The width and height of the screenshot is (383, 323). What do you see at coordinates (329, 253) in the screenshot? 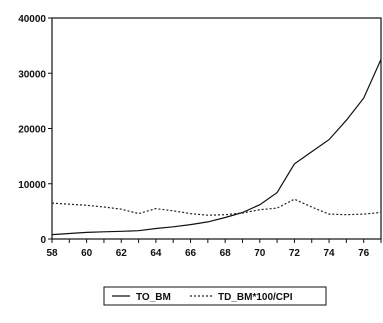
I see `x-tick-label: 74` at bounding box center [329, 253].